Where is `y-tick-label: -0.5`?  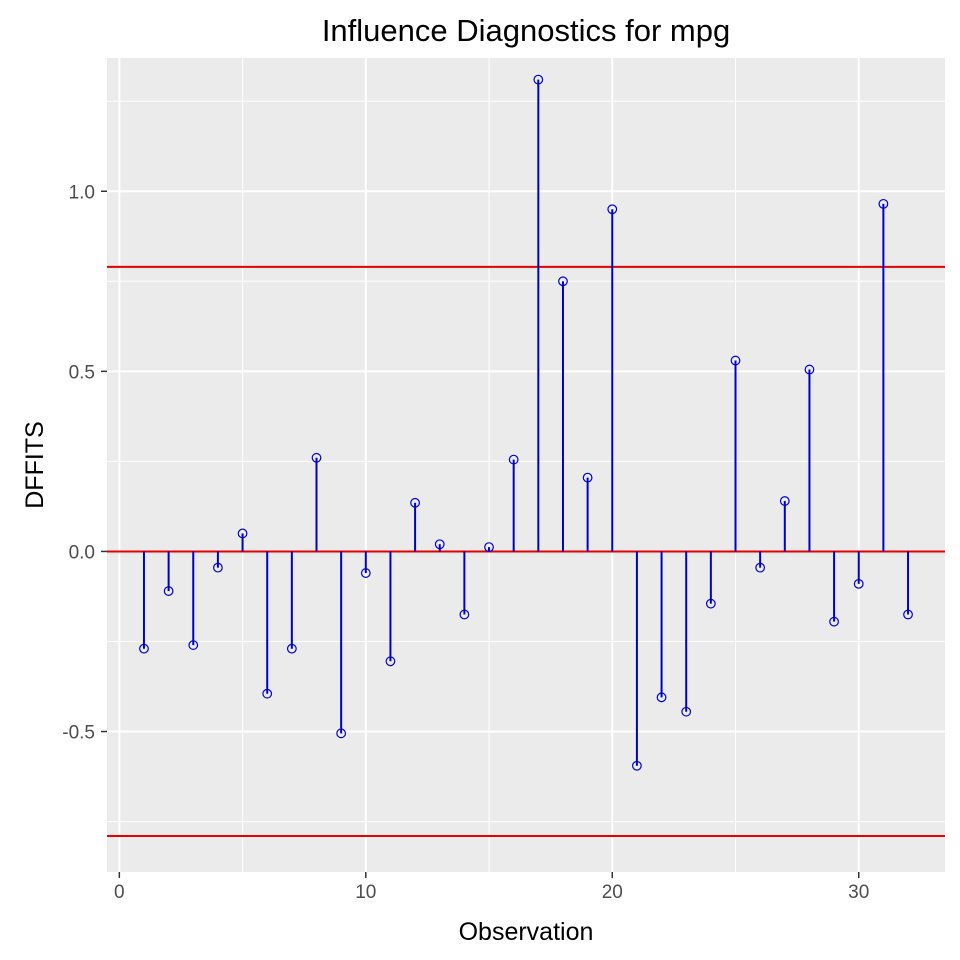 y-tick-label: -0.5 is located at coordinates (78, 733).